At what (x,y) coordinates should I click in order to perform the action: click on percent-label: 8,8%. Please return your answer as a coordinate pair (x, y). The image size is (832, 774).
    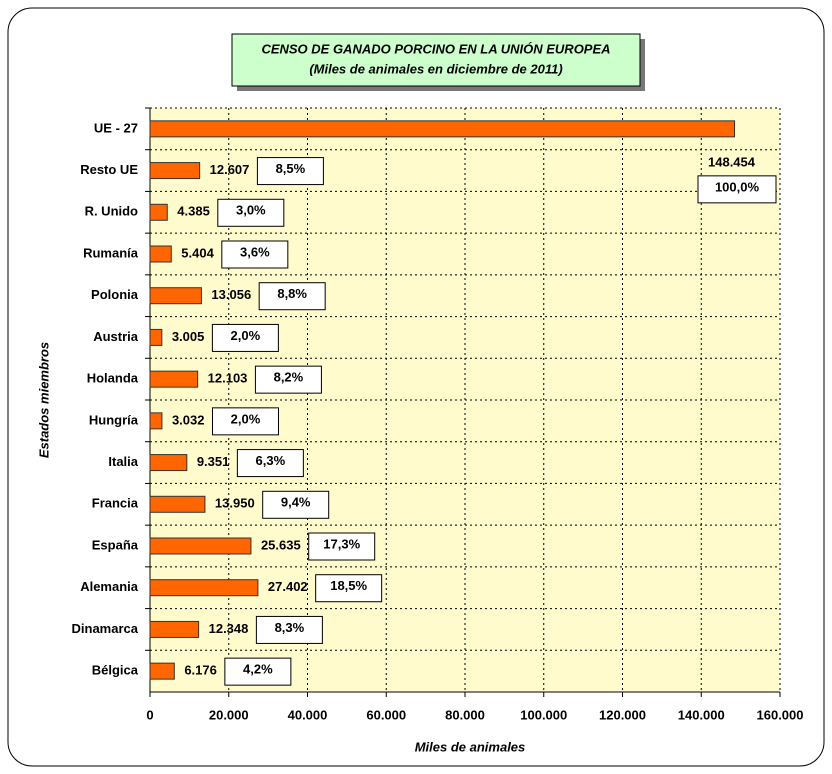
    Looking at the image, I should click on (292, 293).